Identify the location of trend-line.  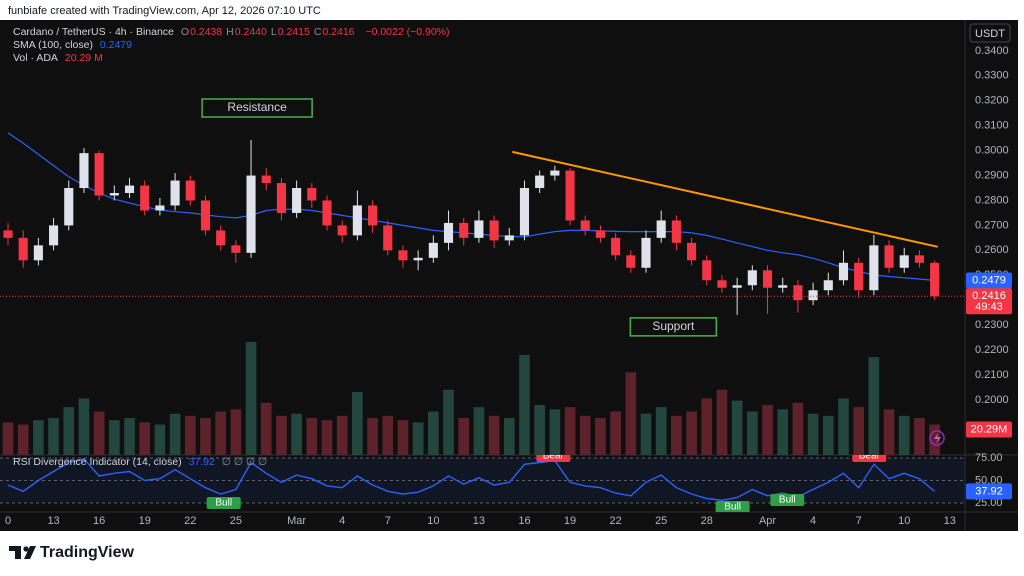
(725, 199).